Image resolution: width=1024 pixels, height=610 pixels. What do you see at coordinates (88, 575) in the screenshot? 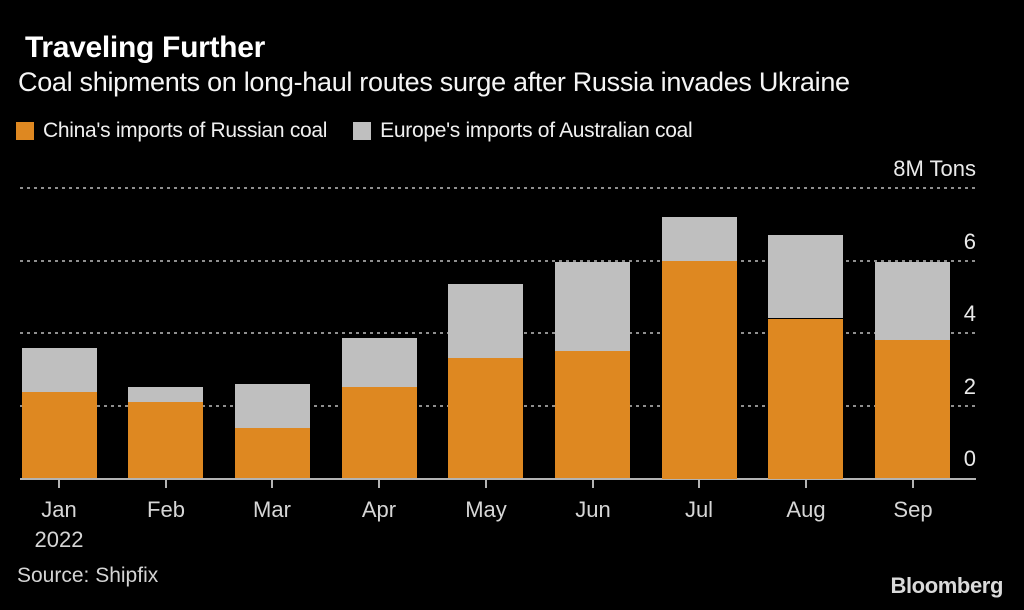
I see `source-note: Source: Shipfix` at bounding box center [88, 575].